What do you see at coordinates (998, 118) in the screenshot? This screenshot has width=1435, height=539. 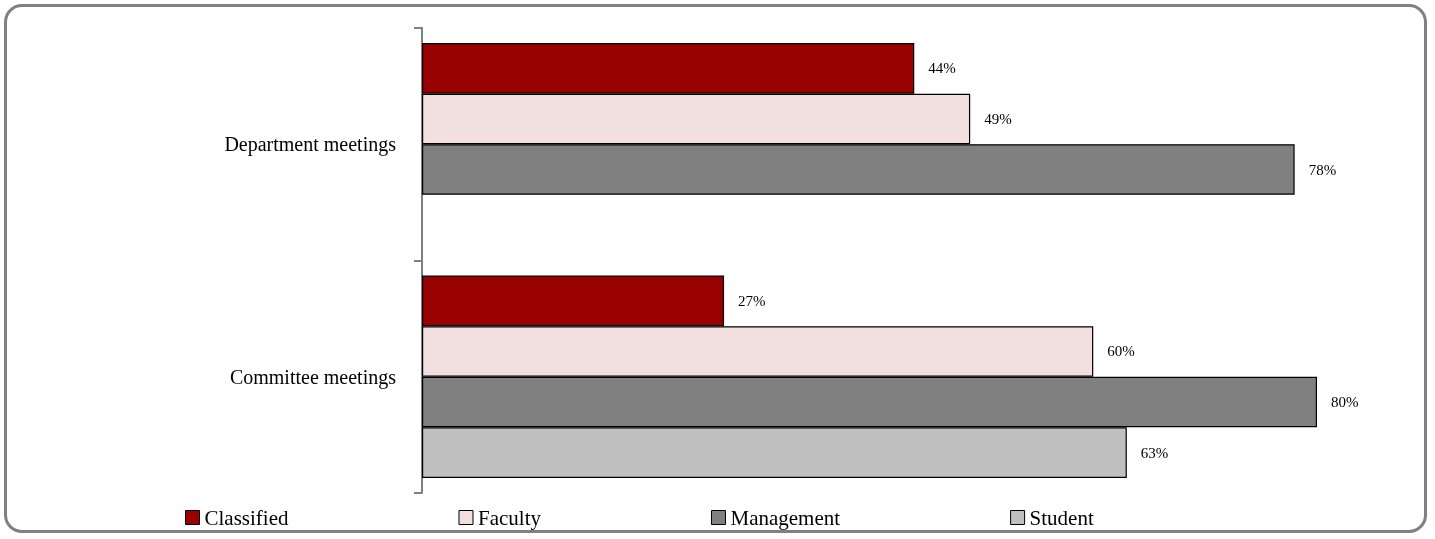 I see `data-label: 49%` at bounding box center [998, 118].